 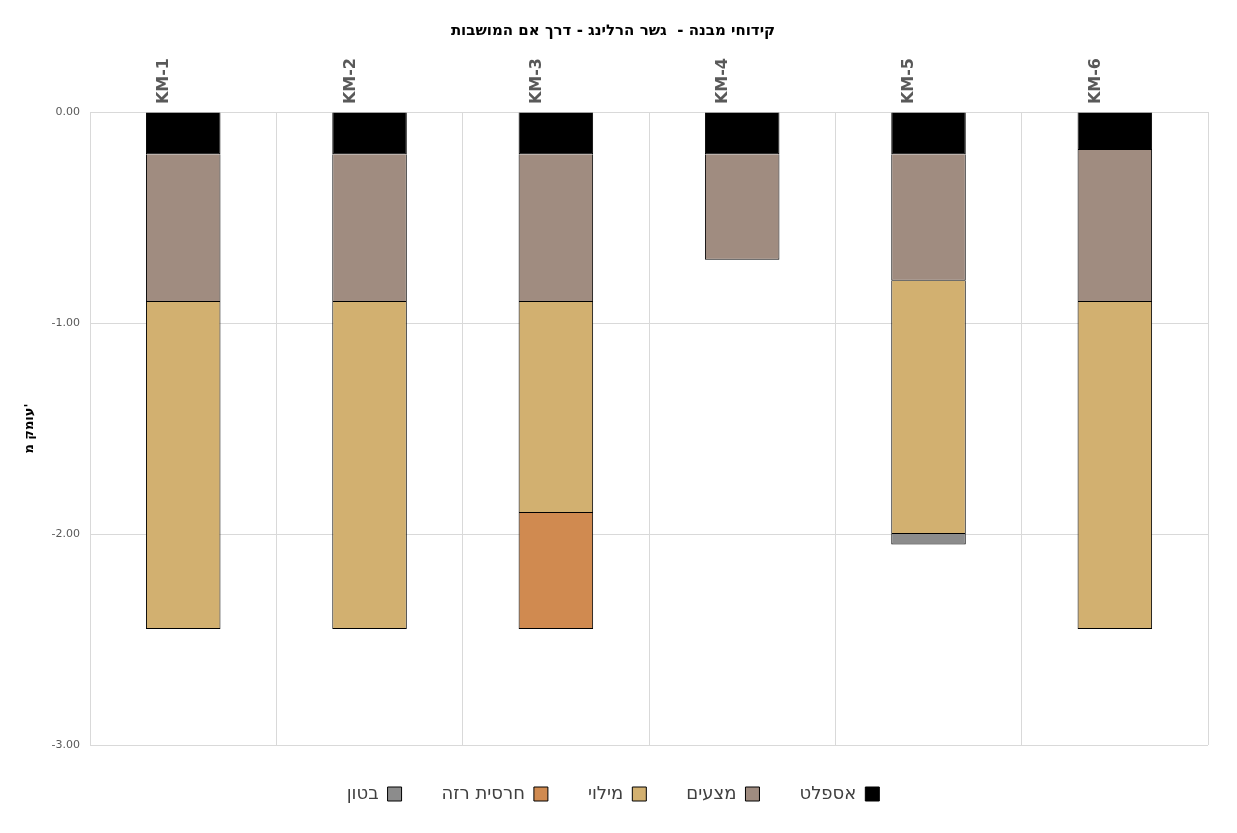 What do you see at coordinates (349, 81) in the screenshot?
I see `x-tick-label: KM-2` at bounding box center [349, 81].